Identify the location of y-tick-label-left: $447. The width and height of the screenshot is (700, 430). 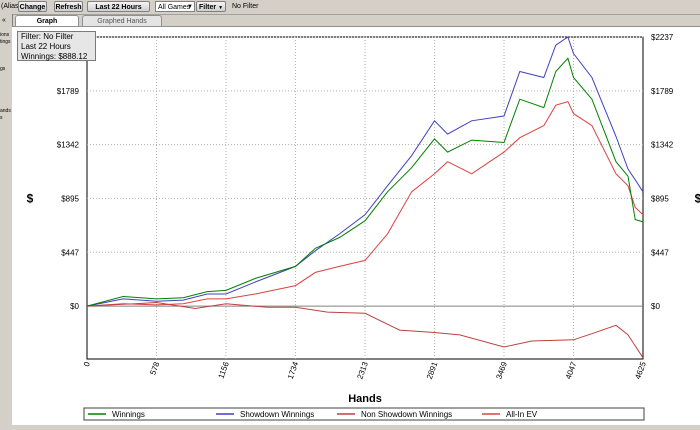
(70, 252).